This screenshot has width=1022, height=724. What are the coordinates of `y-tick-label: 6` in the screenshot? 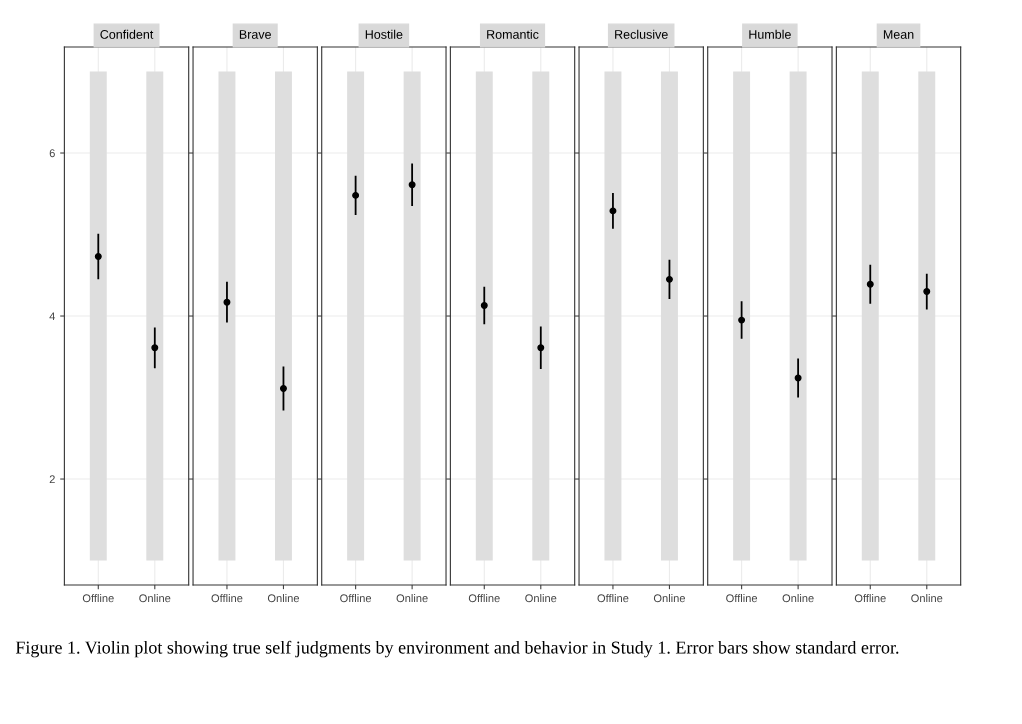 It's located at (52, 153).